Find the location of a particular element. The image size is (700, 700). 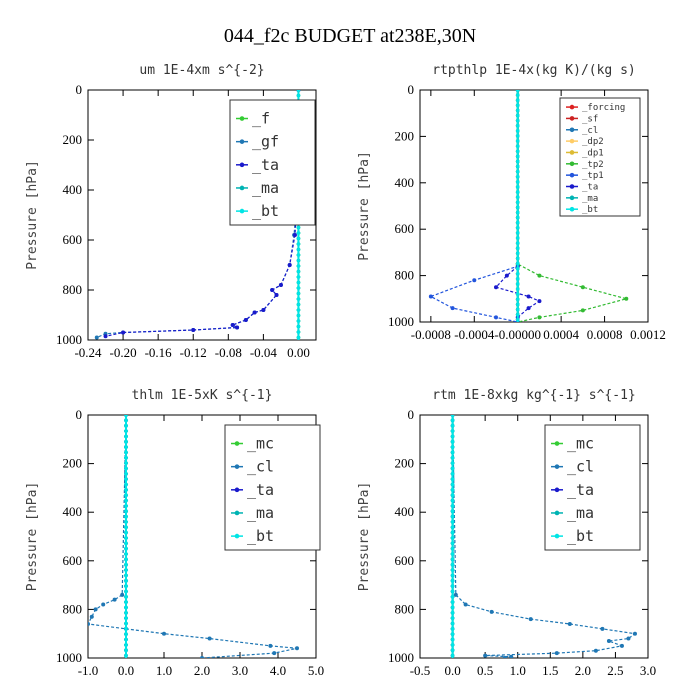

x-tick-label: 0.0012 is located at coordinates (648, 334).